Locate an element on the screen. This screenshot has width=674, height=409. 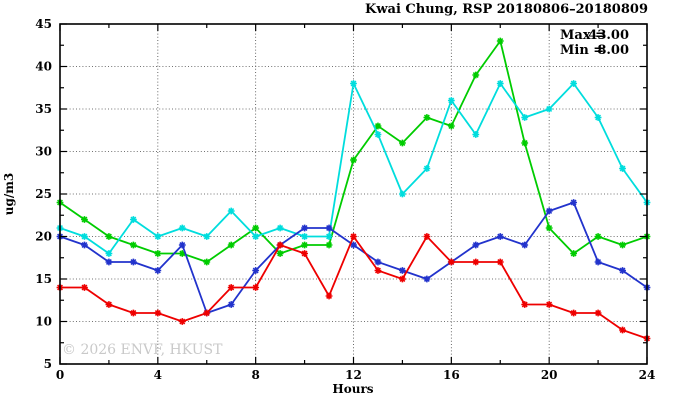
y-tick-label: 30 is located at coordinates (43, 152).